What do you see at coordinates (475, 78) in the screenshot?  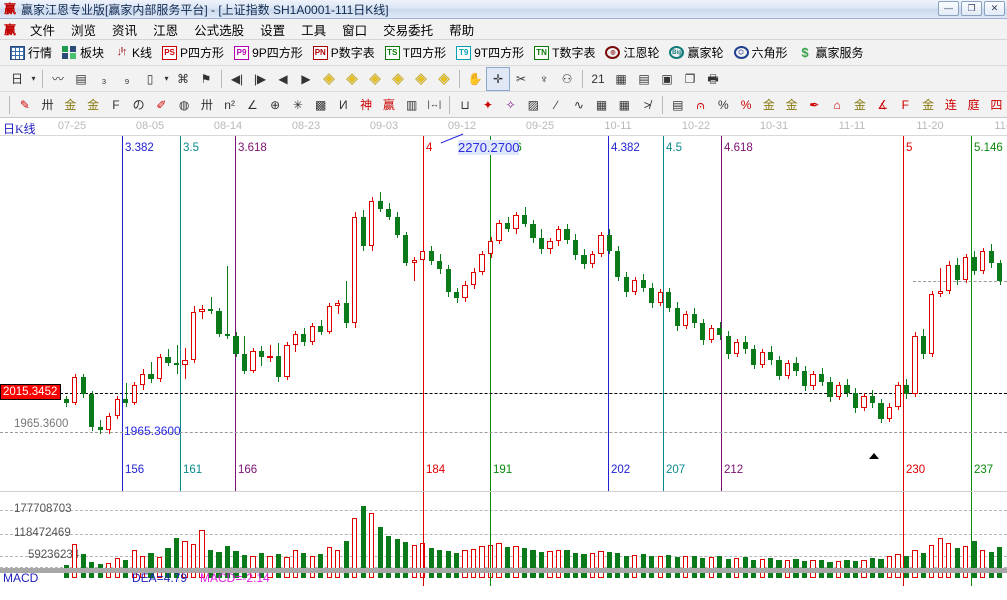 I see `hand-tool-icon: ✋` at bounding box center [475, 78].